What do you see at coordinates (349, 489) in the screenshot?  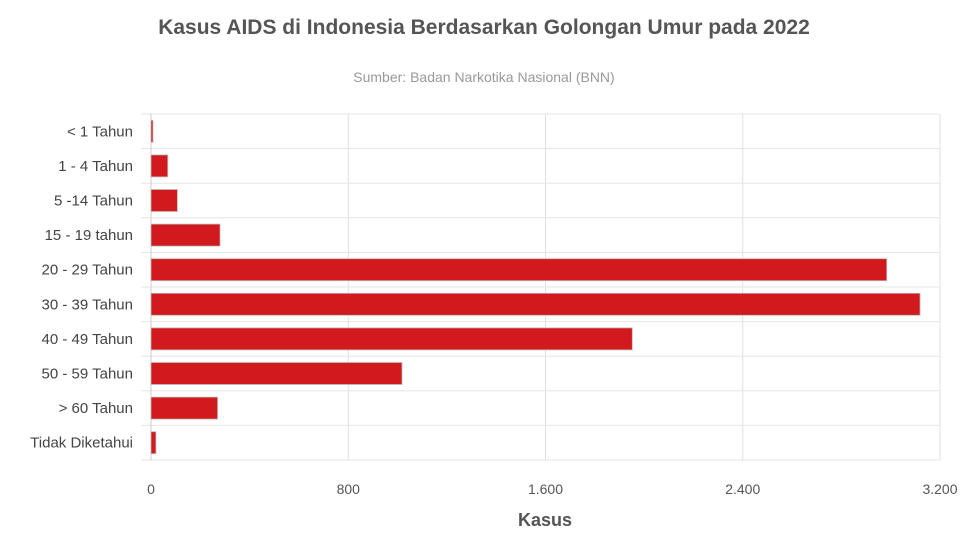 I see `x-tick-label: 800` at bounding box center [349, 489].